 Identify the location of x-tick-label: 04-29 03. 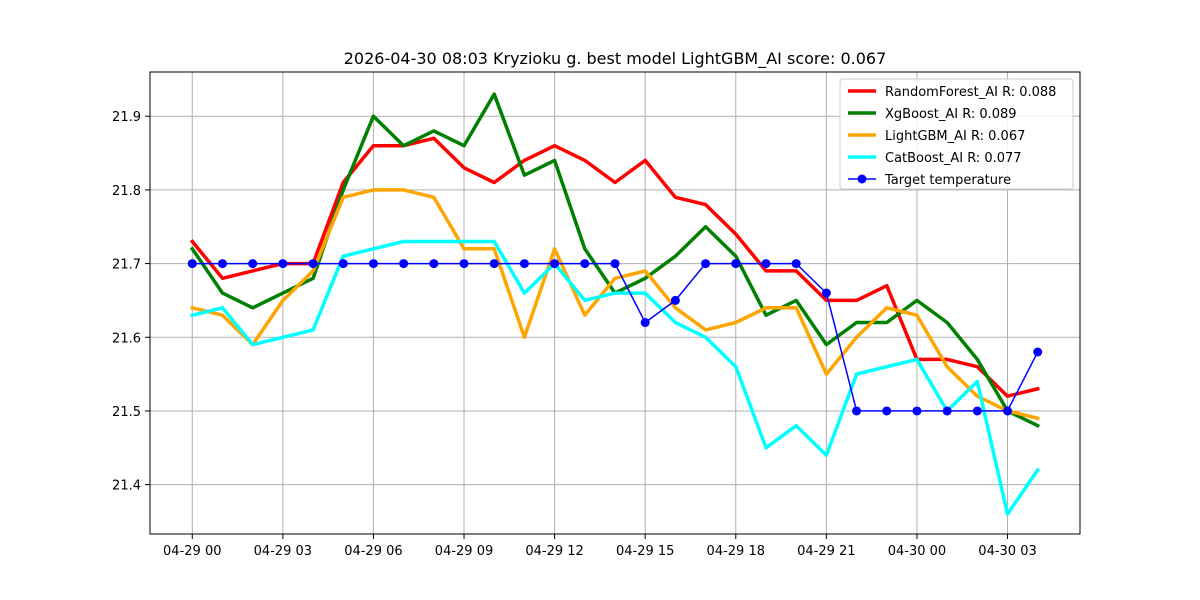
(283, 551).